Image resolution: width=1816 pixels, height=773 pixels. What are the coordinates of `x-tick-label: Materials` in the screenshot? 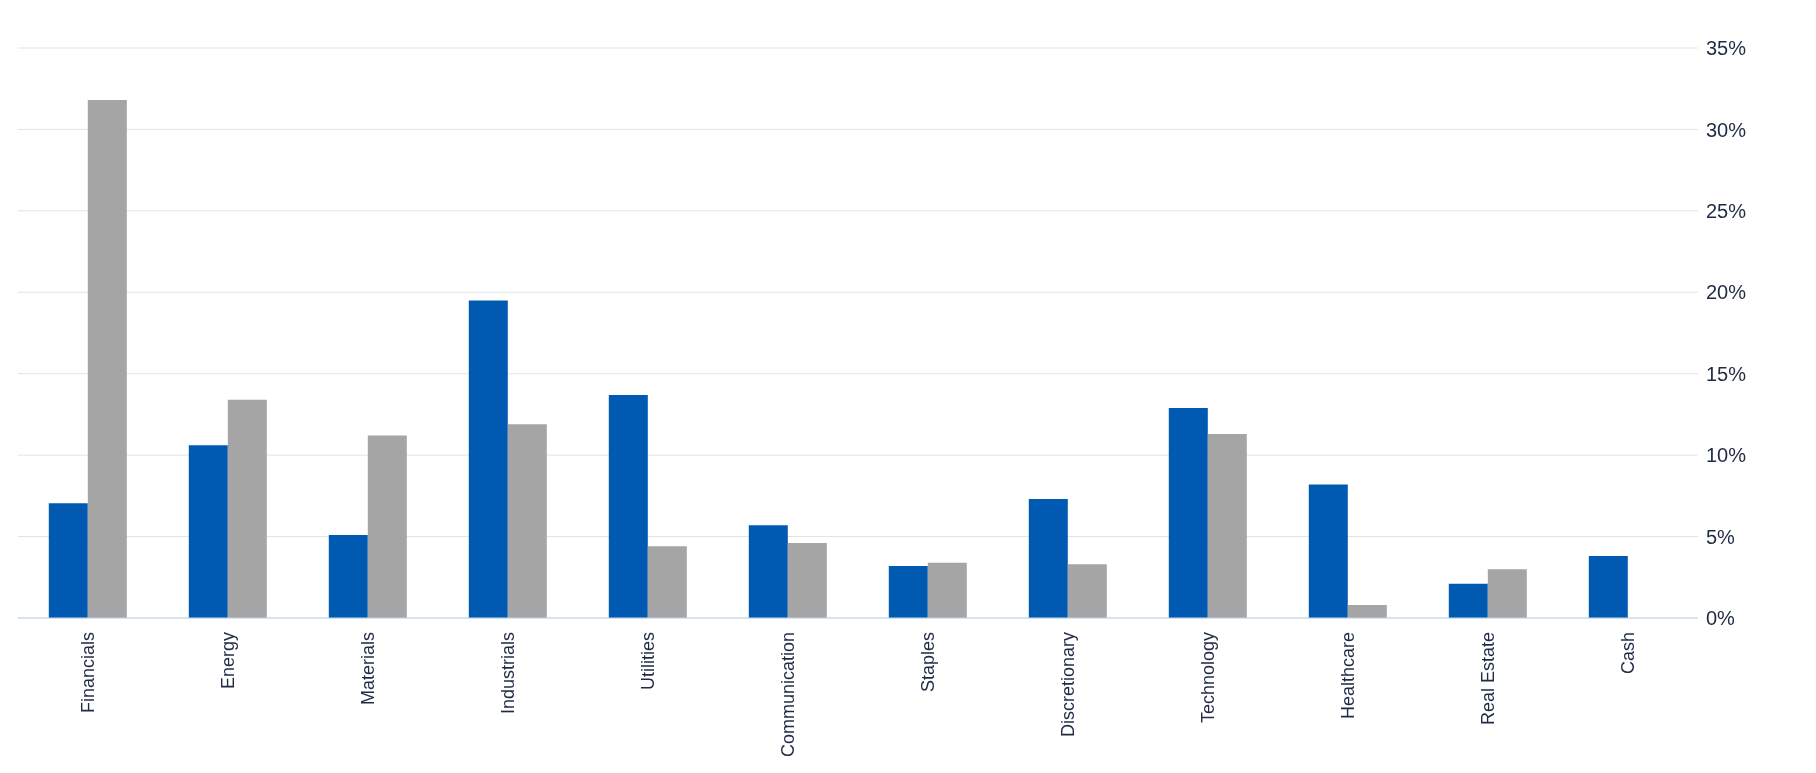 It's located at (368, 669).